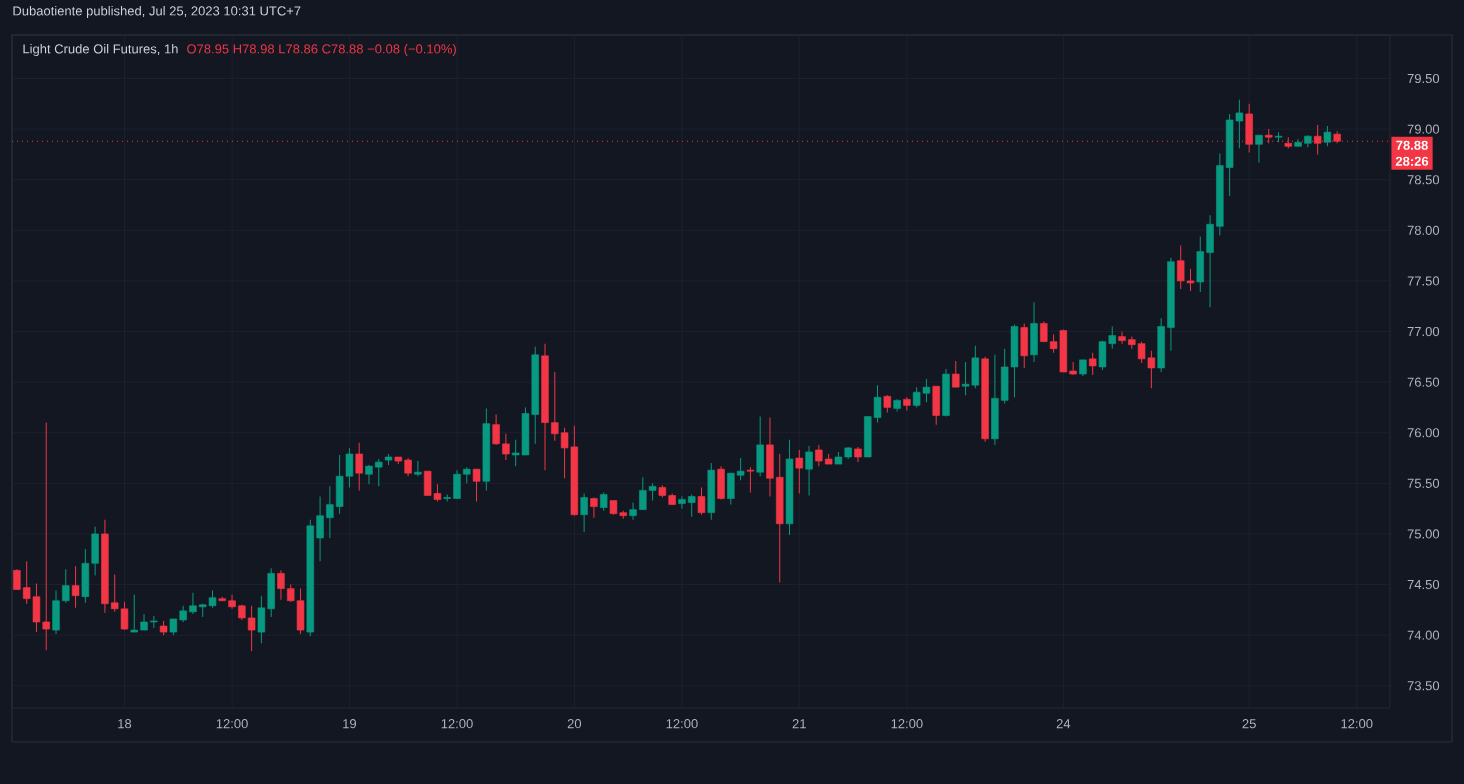 This screenshot has height=784, width=1464. I want to click on x-tick-label: 20, so click(574, 724).